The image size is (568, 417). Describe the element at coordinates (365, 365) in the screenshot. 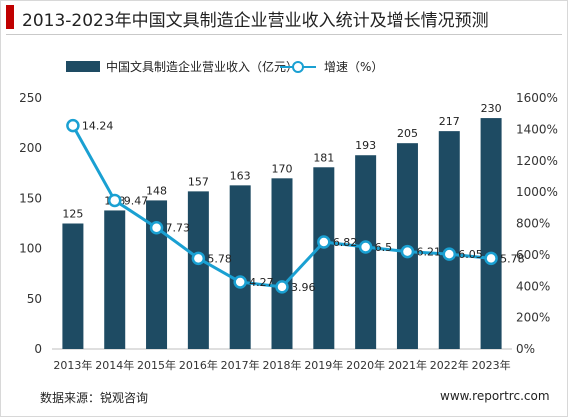

I see `x-tick-label: 2020年` at that location.